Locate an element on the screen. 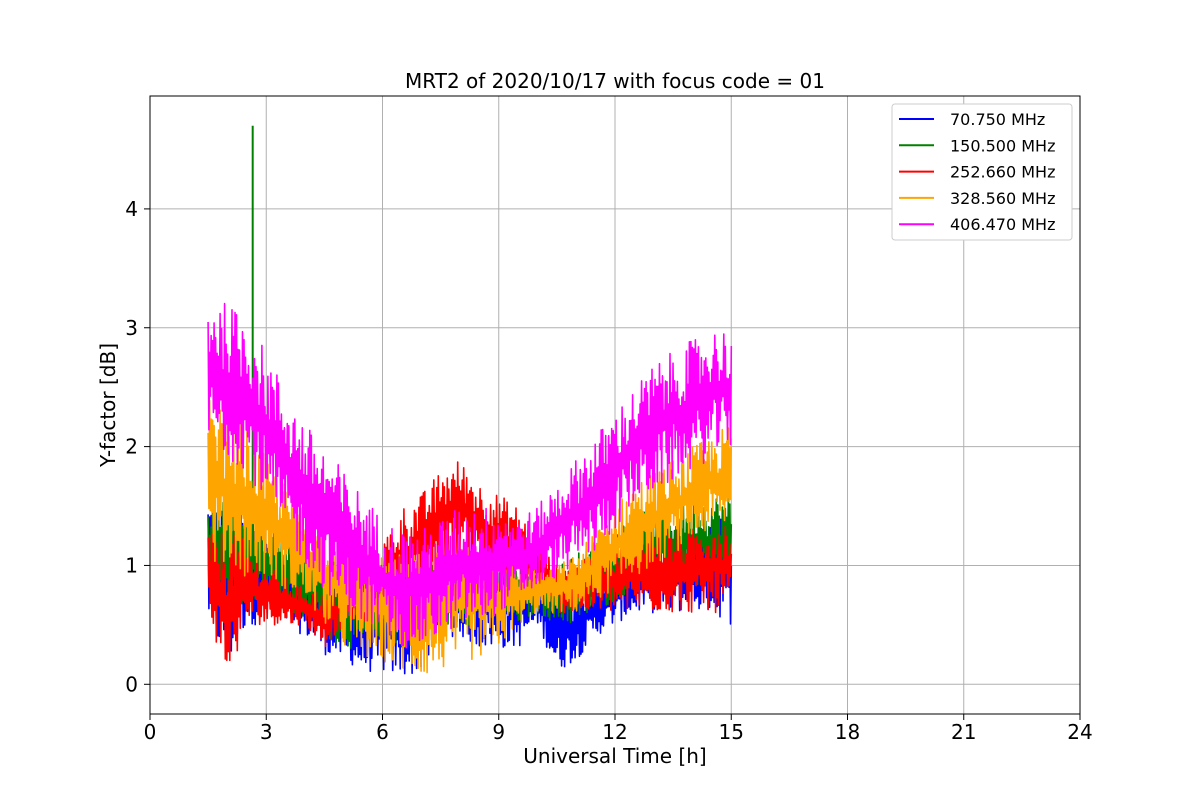 This screenshot has height=800, width=1200. x-tick-label: 3 is located at coordinates (266, 732).